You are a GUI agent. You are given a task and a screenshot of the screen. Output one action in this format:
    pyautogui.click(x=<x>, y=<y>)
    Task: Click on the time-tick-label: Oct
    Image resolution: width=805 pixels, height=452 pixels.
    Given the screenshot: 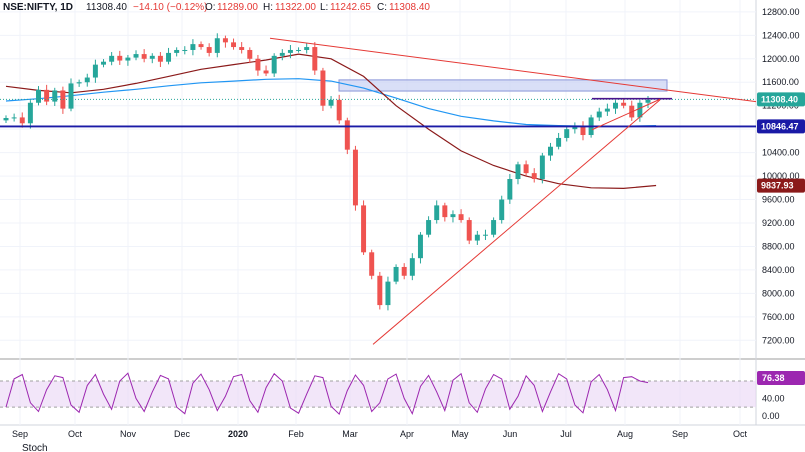 What is the action you would take?
    pyautogui.click(x=75, y=434)
    